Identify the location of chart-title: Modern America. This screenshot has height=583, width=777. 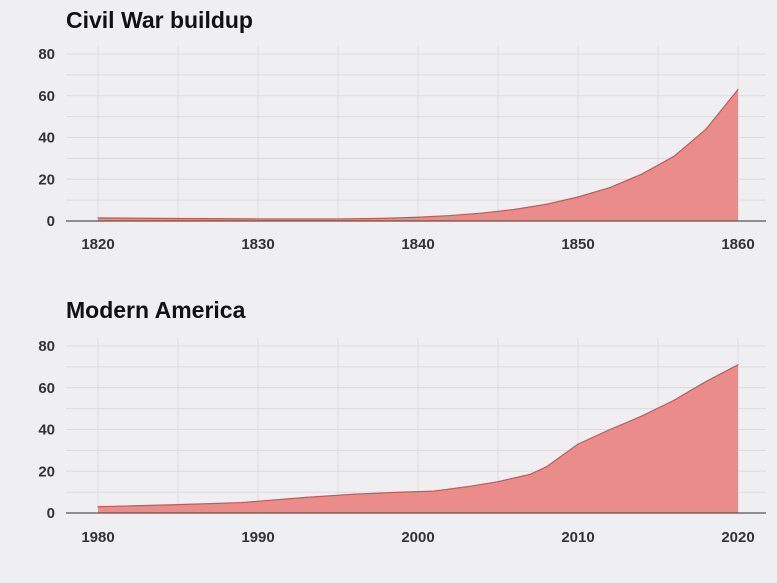
(156, 310).